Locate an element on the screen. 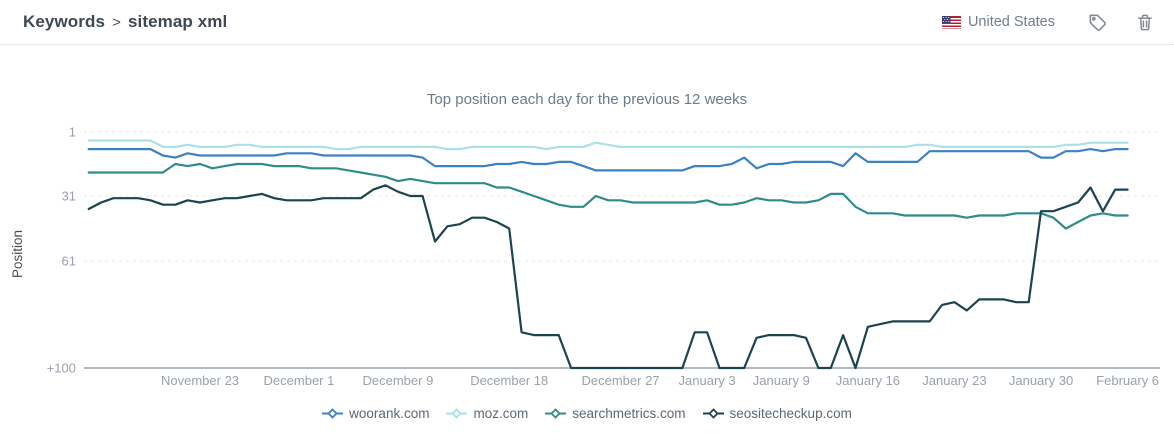  x-tick-label: January 30 is located at coordinates (1041, 380).